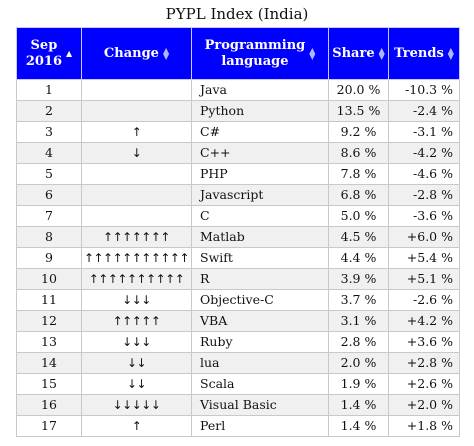 The image size is (474, 446). What do you see at coordinates (424, 342) in the screenshot?
I see `trend-cell: +3.6 %` at bounding box center [424, 342].